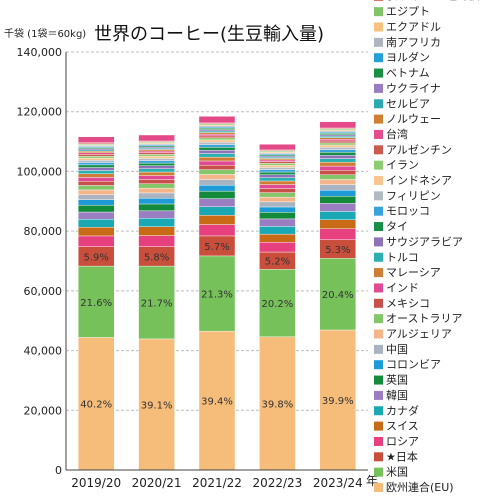 This screenshot has height=500, width=480. What do you see at coordinates (157, 304) in the screenshot?
I see `data-label: 21.7%` at bounding box center [157, 304].